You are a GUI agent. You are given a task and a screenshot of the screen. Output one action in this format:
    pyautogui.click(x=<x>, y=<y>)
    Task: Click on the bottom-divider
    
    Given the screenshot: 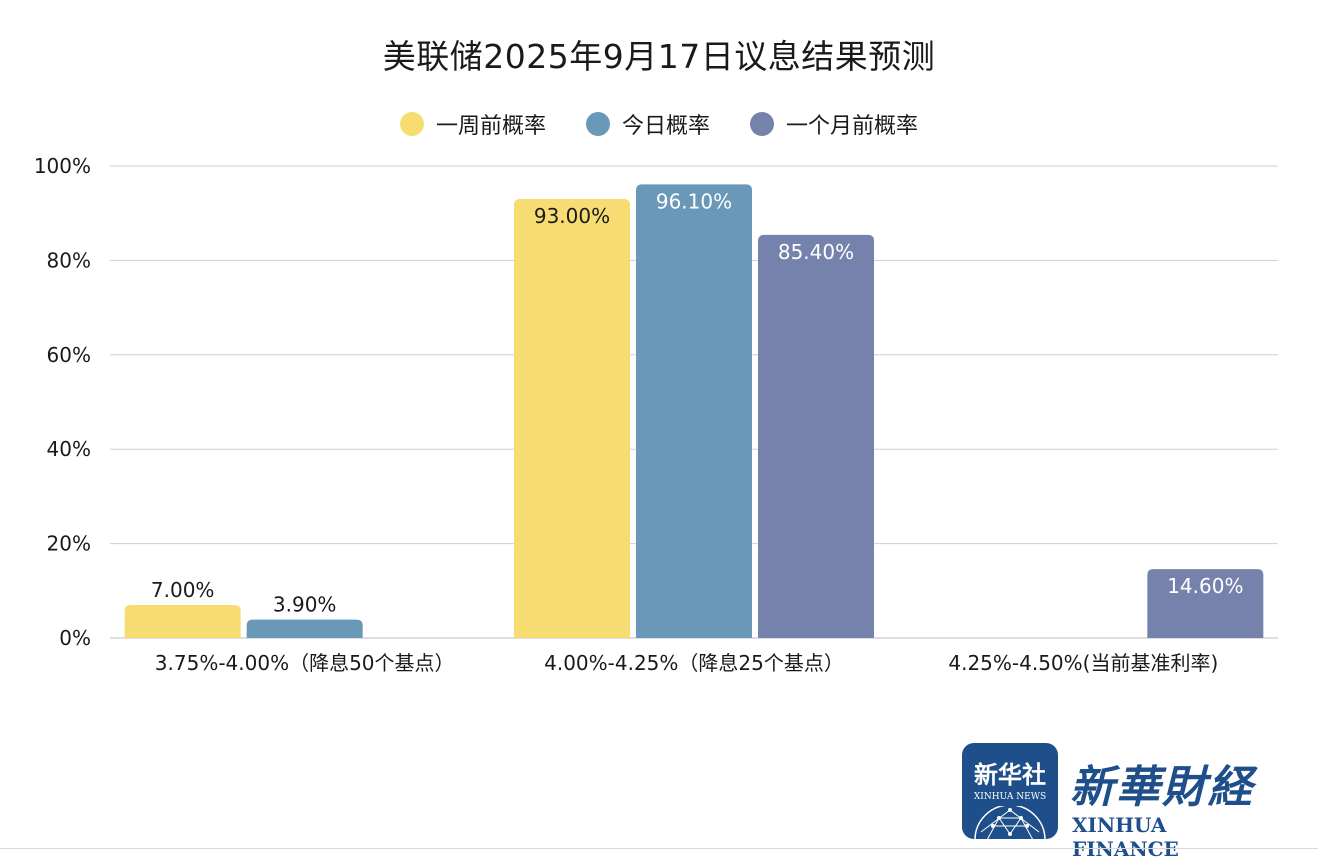 What is the action you would take?
    pyautogui.click(x=659, y=848)
    